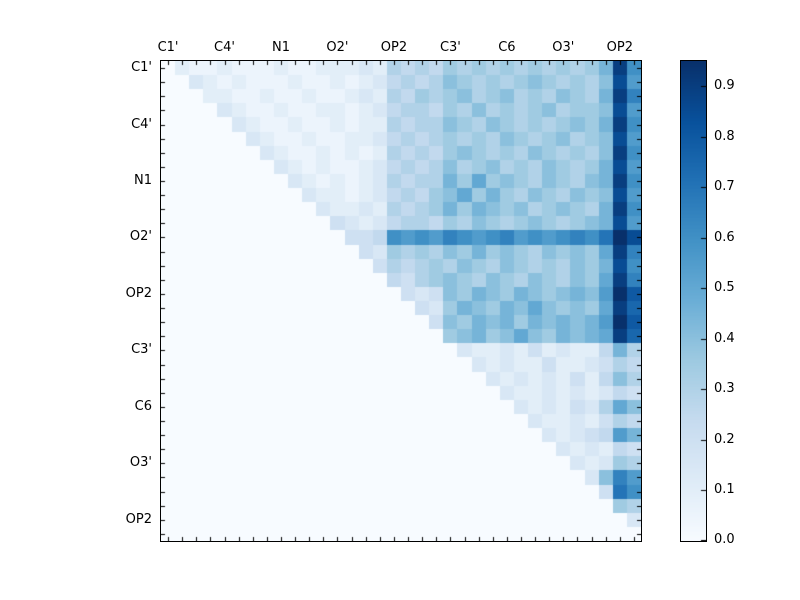 Image resolution: width=800 pixels, height=600 pixels. I want to click on colorbar-tick-label: 0.3, so click(724, 388).